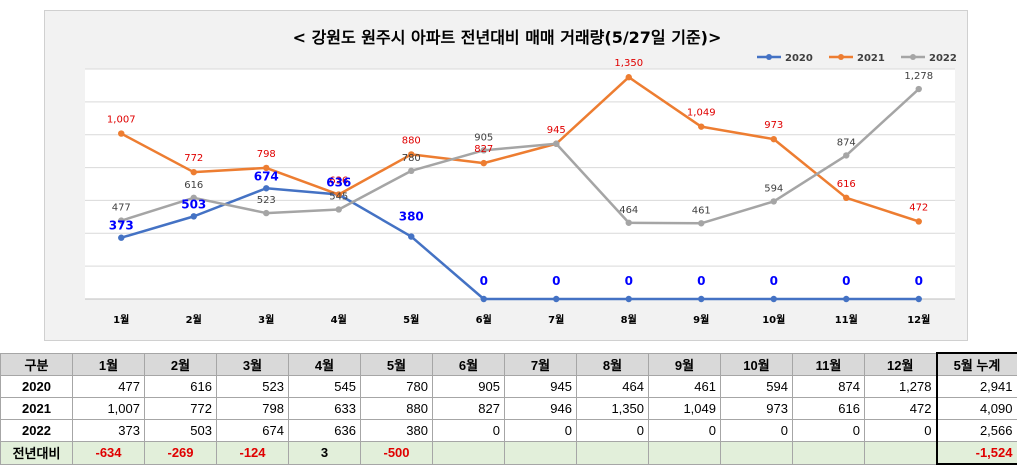 This screenshot has width=1017, height=465. I want to click on data-label: 674, so click(266, 176).